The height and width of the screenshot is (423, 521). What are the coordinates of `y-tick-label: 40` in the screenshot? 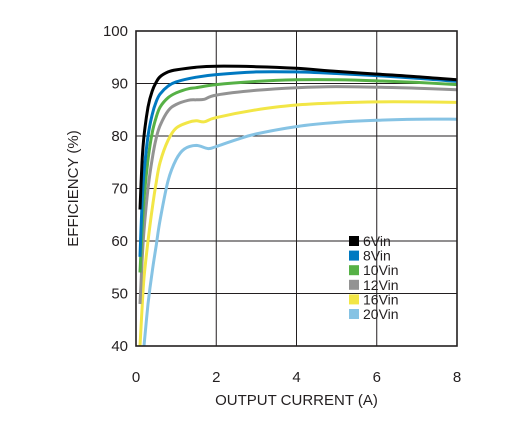 It's located at (119, 346).